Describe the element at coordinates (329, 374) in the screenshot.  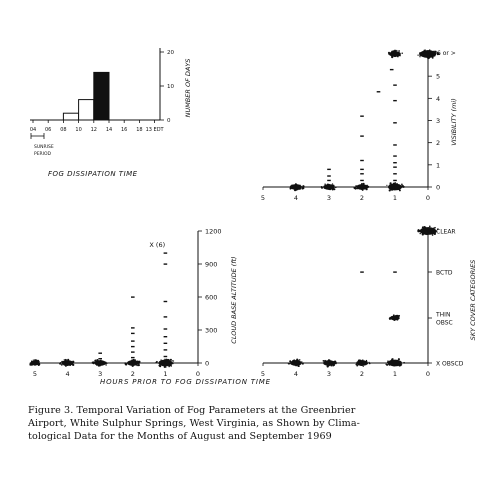
I see `sky-cover-x-tick-label: 3` at that location.